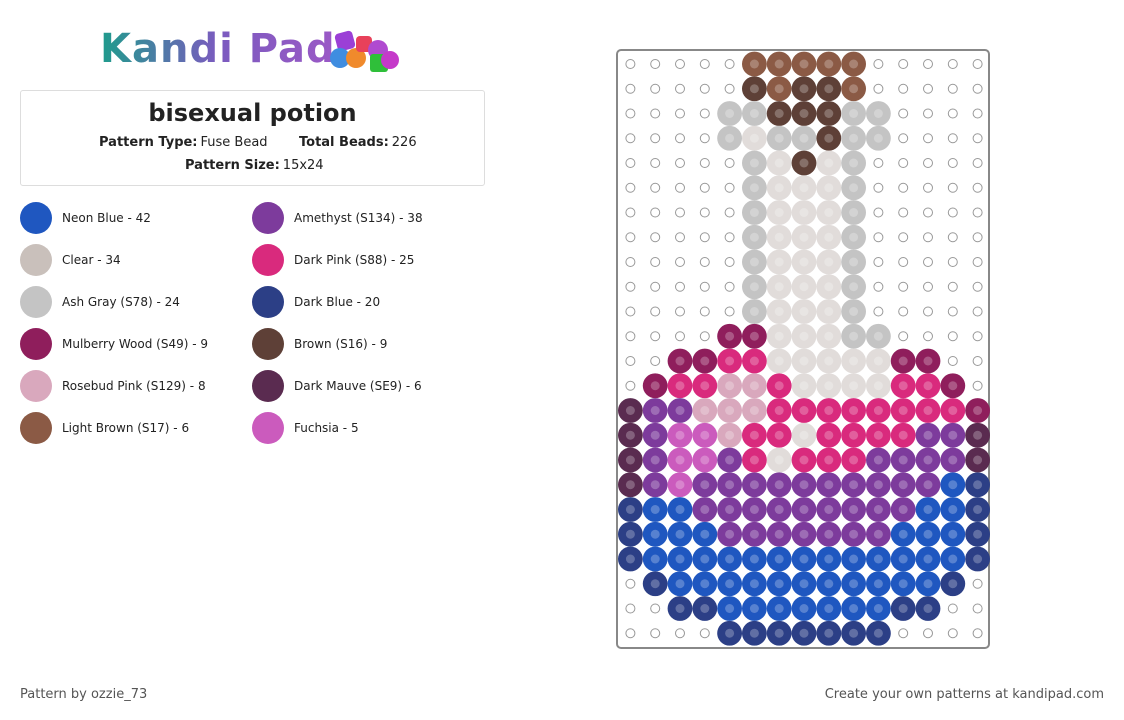  Describe the element at coordinates (404, 142) in the screenshot. I see `value: 226` at that location.